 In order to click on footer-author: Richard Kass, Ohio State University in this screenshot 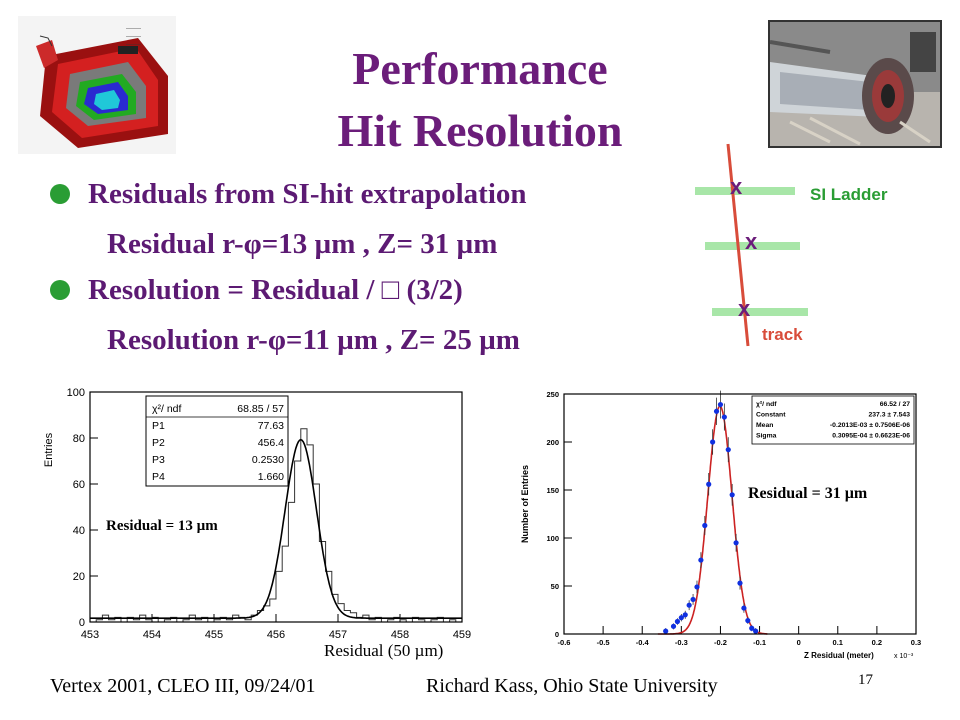, I will do `click(572, 686)`.